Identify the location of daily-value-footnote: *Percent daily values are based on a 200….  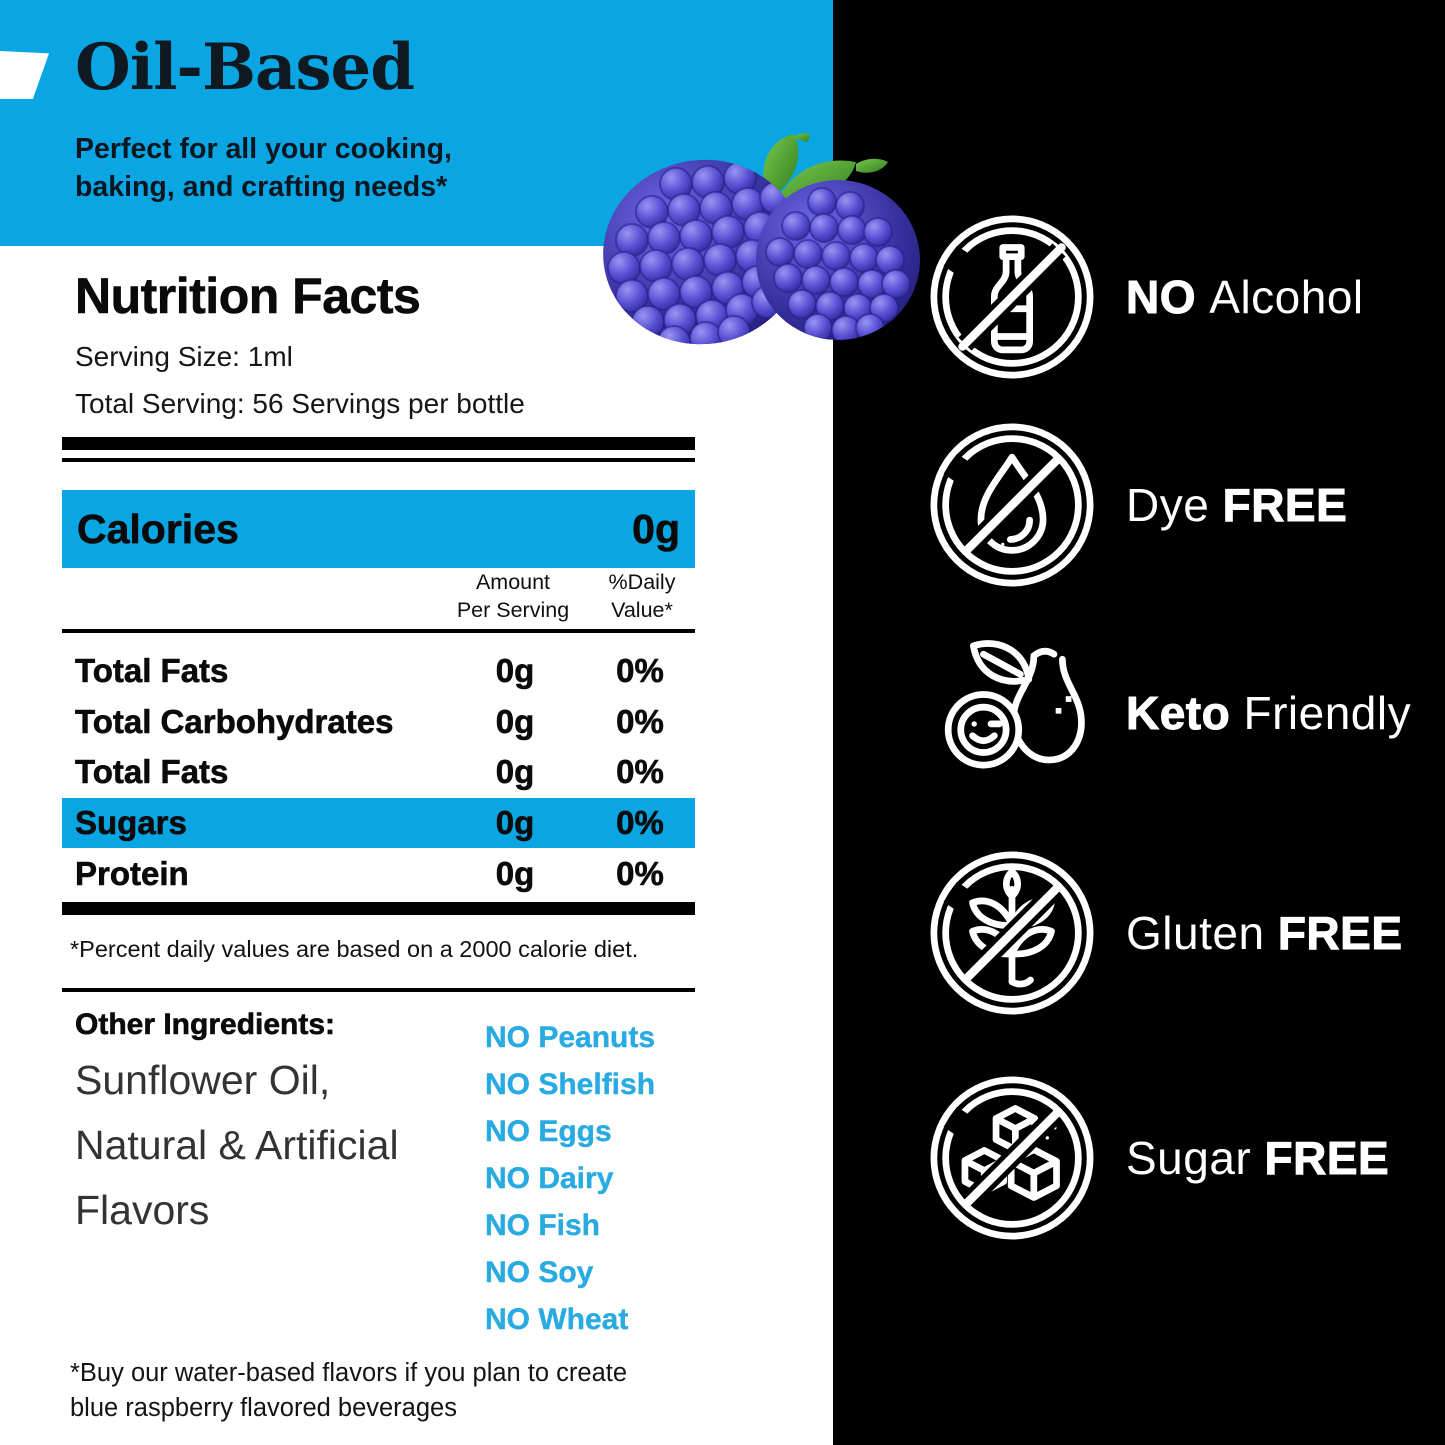
(354, 949).